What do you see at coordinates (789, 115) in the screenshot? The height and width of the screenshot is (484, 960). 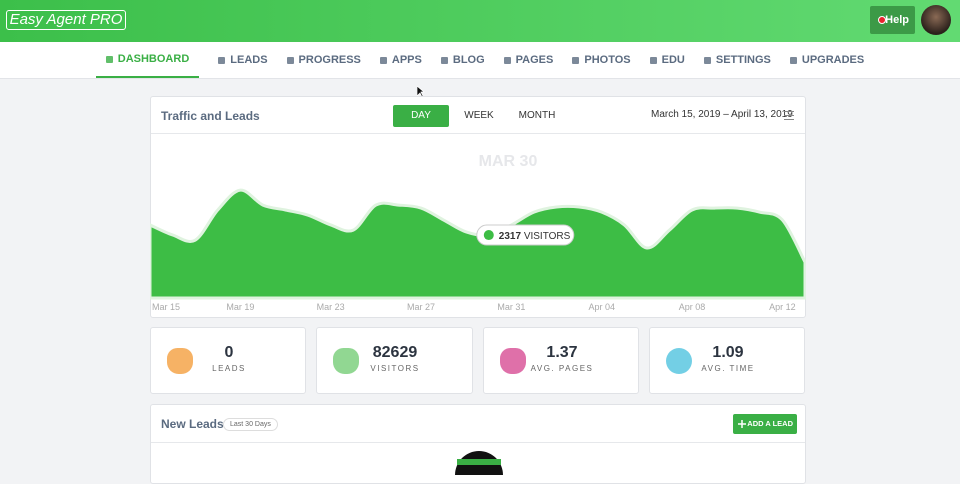 I see `menu-icon` at bounding box center [789, 115].